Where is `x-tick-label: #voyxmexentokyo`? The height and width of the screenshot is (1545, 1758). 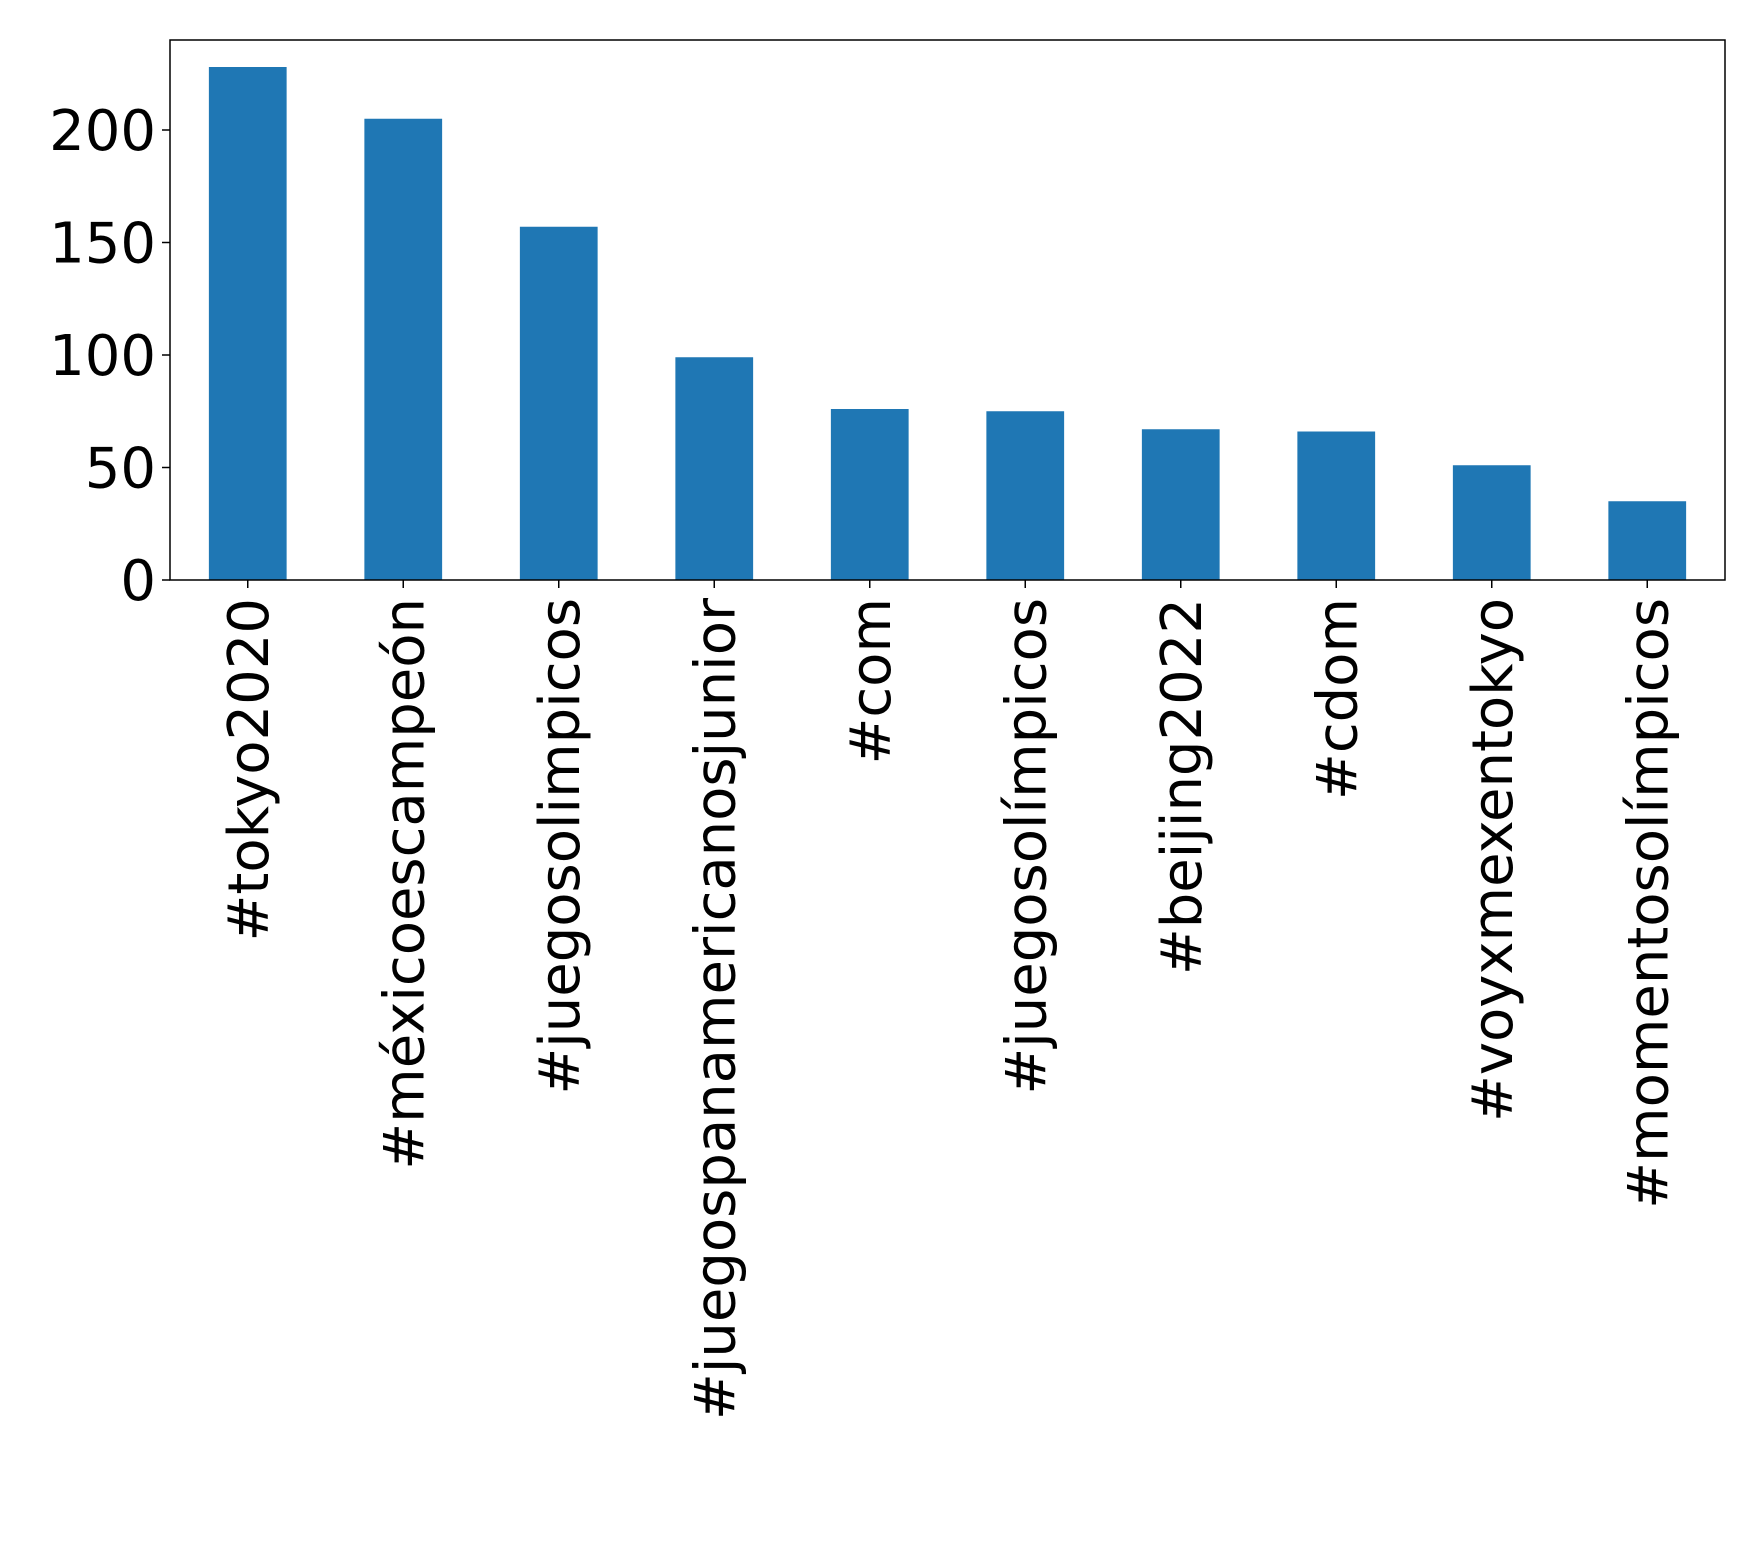 x-tick-label: #voyxmexentokyo is located at coordinates (1493, 860).